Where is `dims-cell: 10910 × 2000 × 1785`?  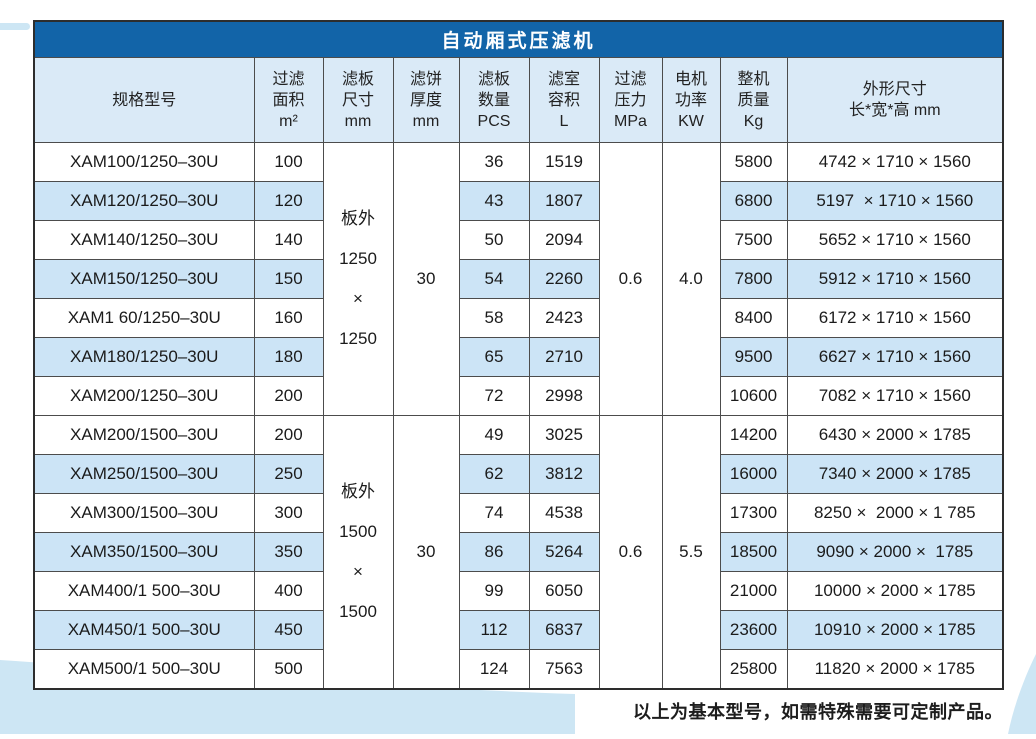
dims-cell: 10910 × 2000 × 1785 is located at coordinates (895, 630).